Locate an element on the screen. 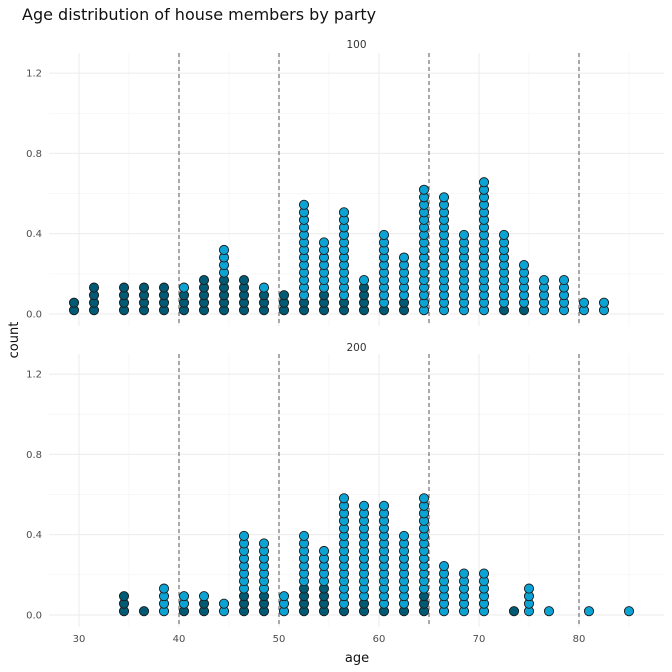  x-tick-label: 60 is located at coordinates (379, 639).